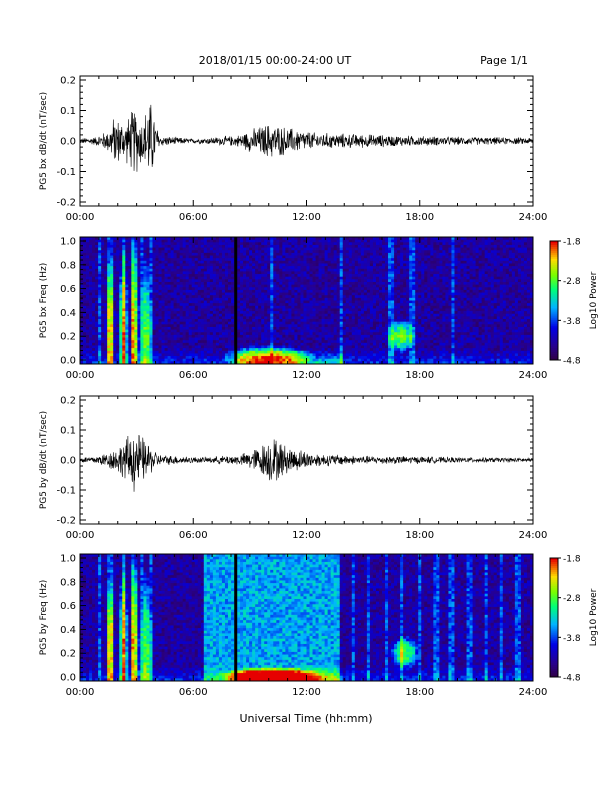  I want to click on x-tick-label: 18:00, so click(419, 217).